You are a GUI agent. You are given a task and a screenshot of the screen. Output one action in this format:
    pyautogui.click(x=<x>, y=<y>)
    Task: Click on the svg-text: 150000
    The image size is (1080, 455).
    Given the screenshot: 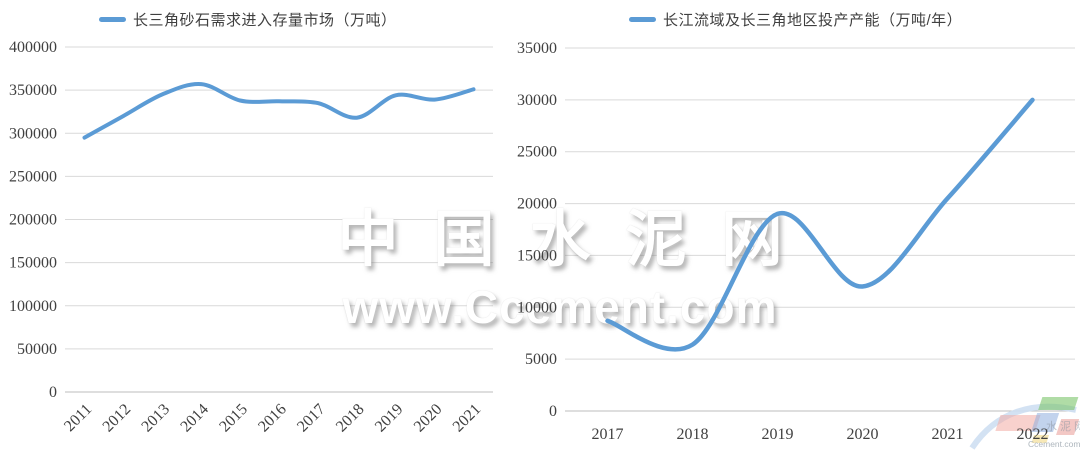 What is the action you would take?
    pyautogui.click(x=33, y=263)
    